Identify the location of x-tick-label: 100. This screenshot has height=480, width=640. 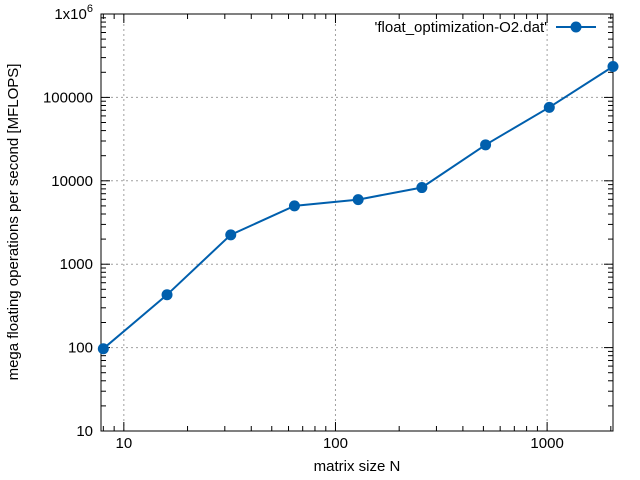
(335, 443).